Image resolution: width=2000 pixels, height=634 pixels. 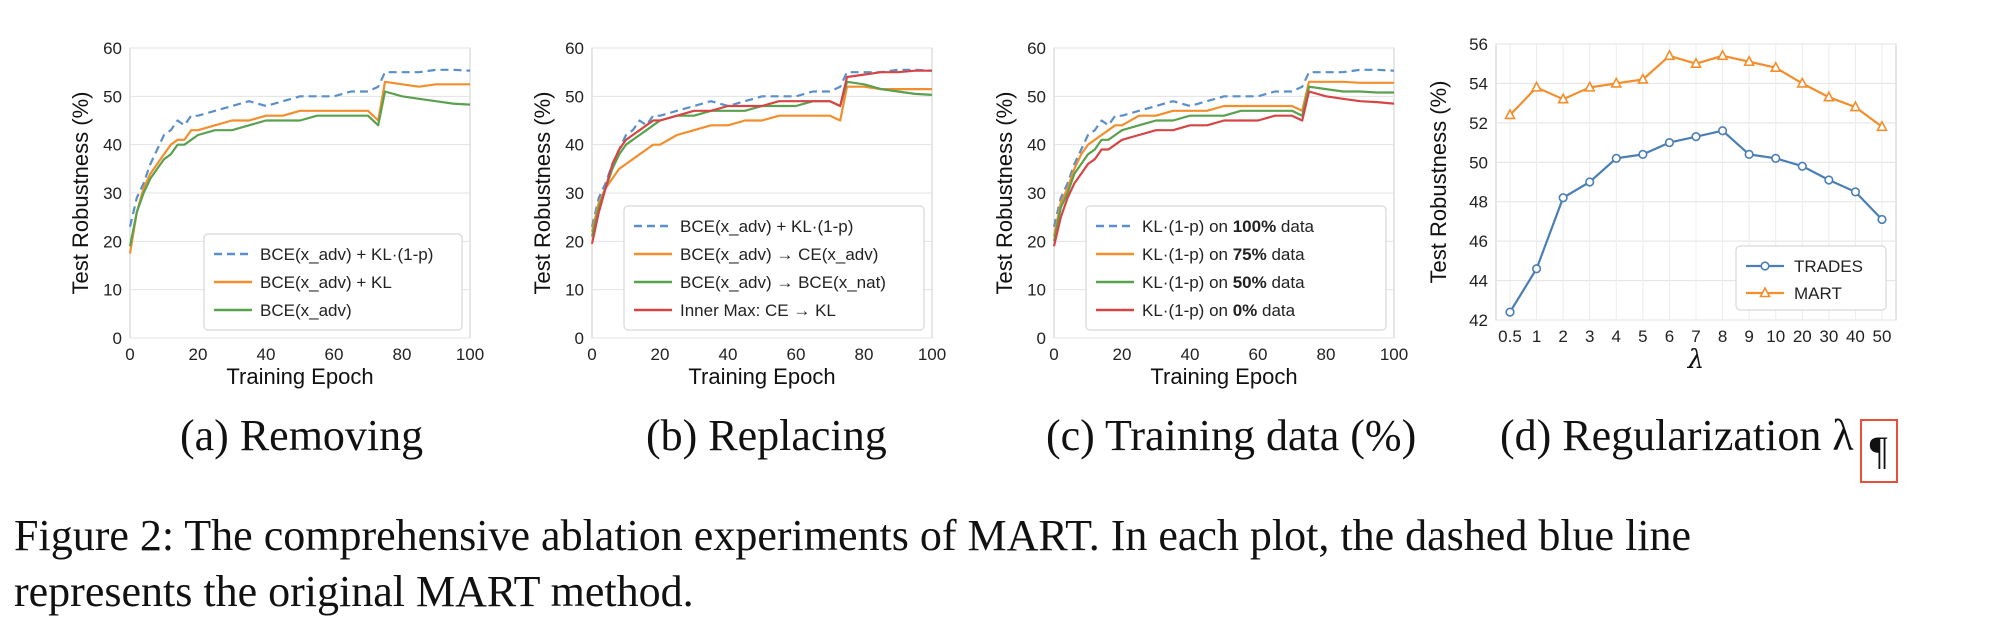 I want to click on y-tick-label: 10, so click(x=112, y=290).